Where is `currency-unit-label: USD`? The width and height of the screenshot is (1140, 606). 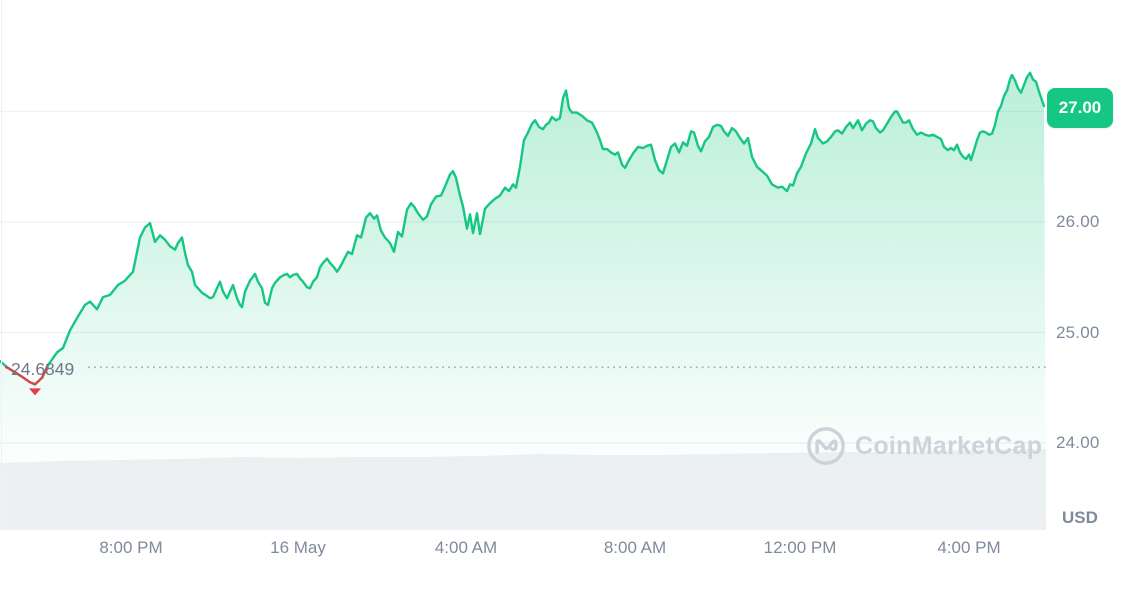
currency-unit-label: USD is located at coordinates (1080, 517).